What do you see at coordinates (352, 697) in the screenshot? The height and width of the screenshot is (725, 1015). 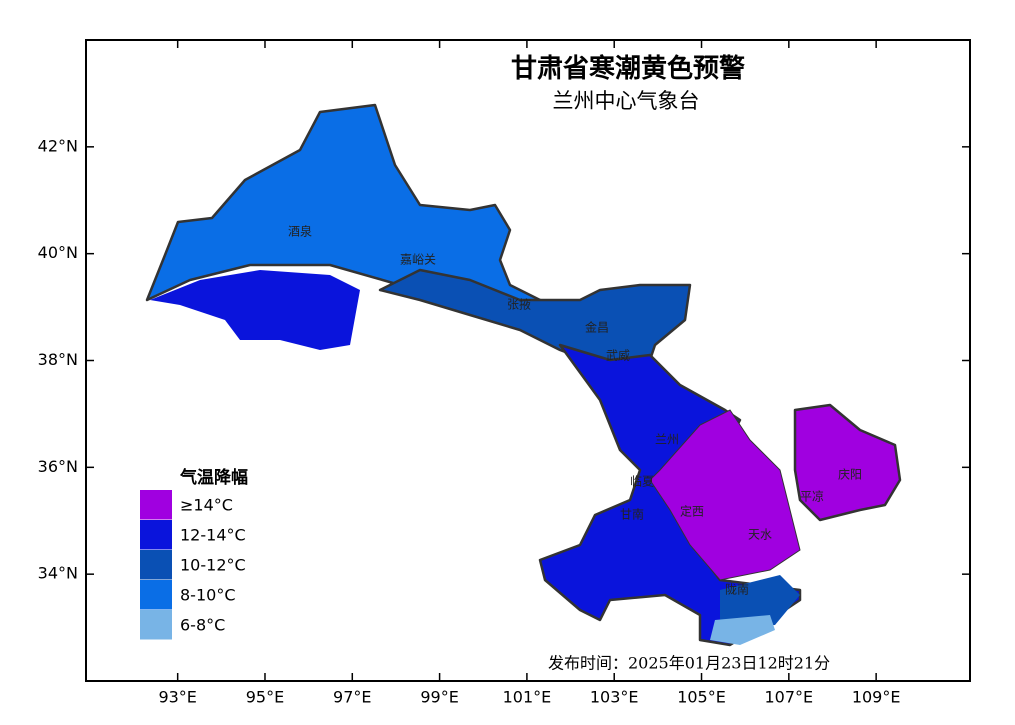 I see `x-tick-label: 97°E` at bounding box center [352, 697].